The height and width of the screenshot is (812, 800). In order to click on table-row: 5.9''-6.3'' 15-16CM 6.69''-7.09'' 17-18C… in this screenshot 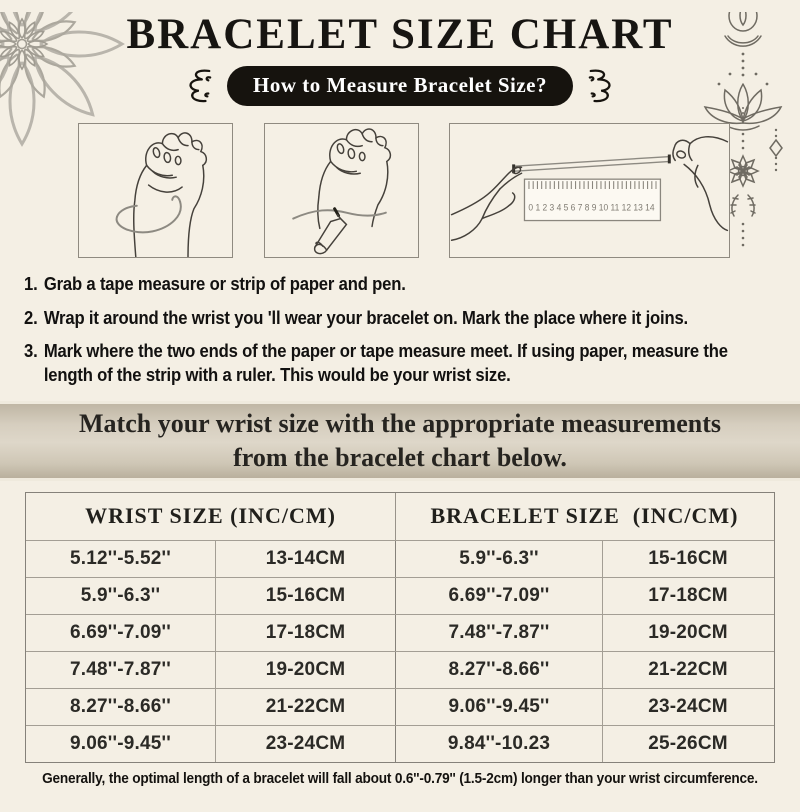, I will do `click(400, 595)`.